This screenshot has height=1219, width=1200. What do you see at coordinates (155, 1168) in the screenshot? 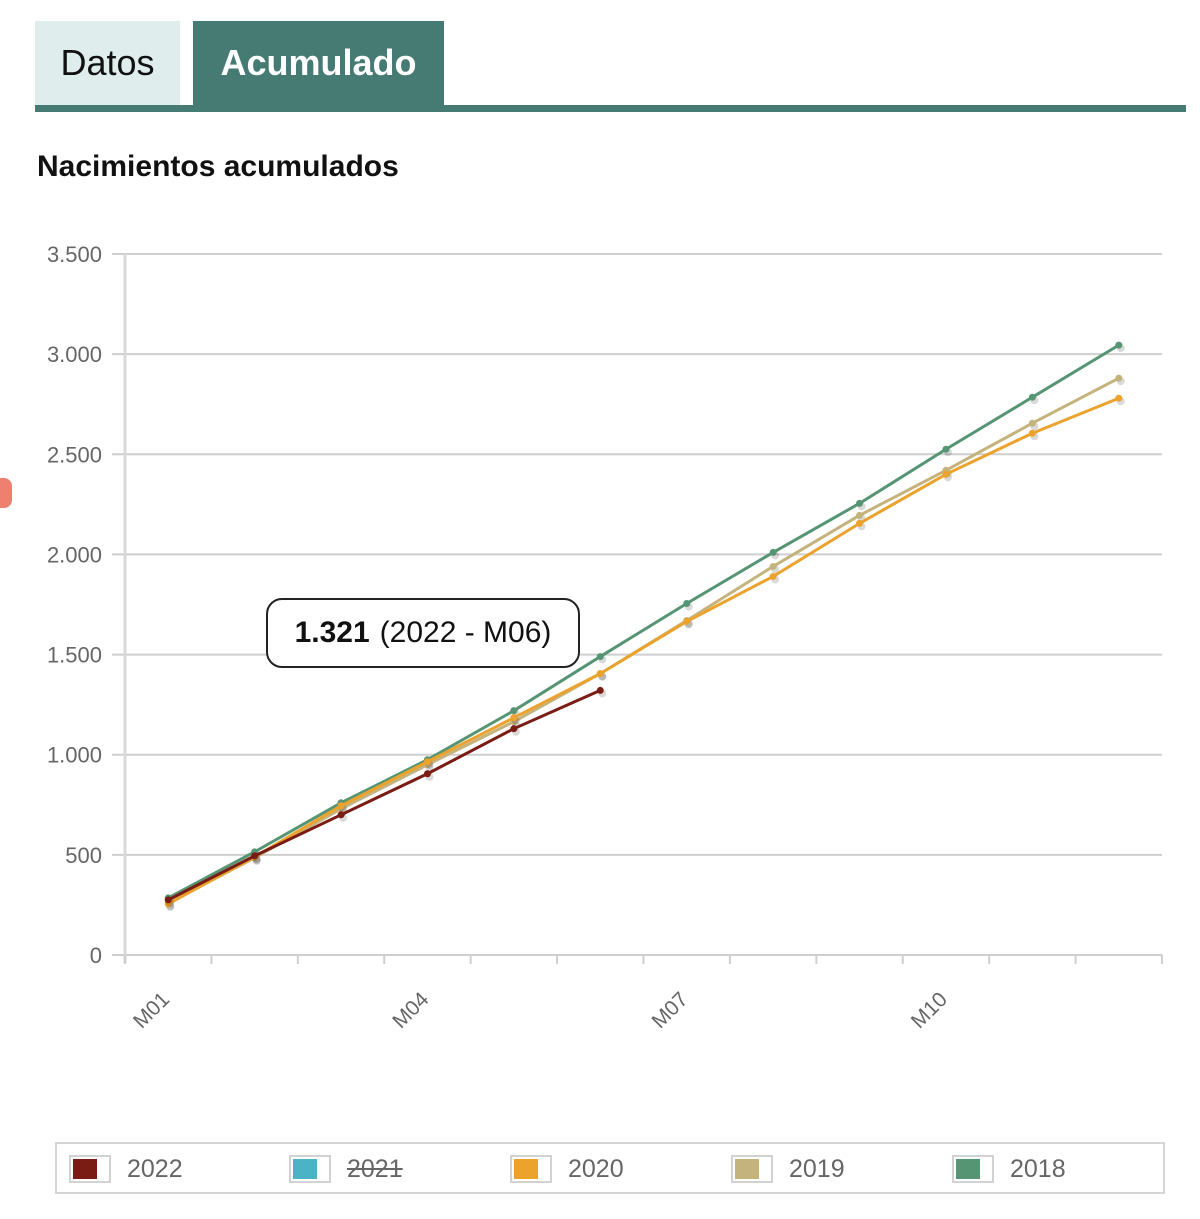
I see `legend-label: 2022` at bounding box center [155, 1168].